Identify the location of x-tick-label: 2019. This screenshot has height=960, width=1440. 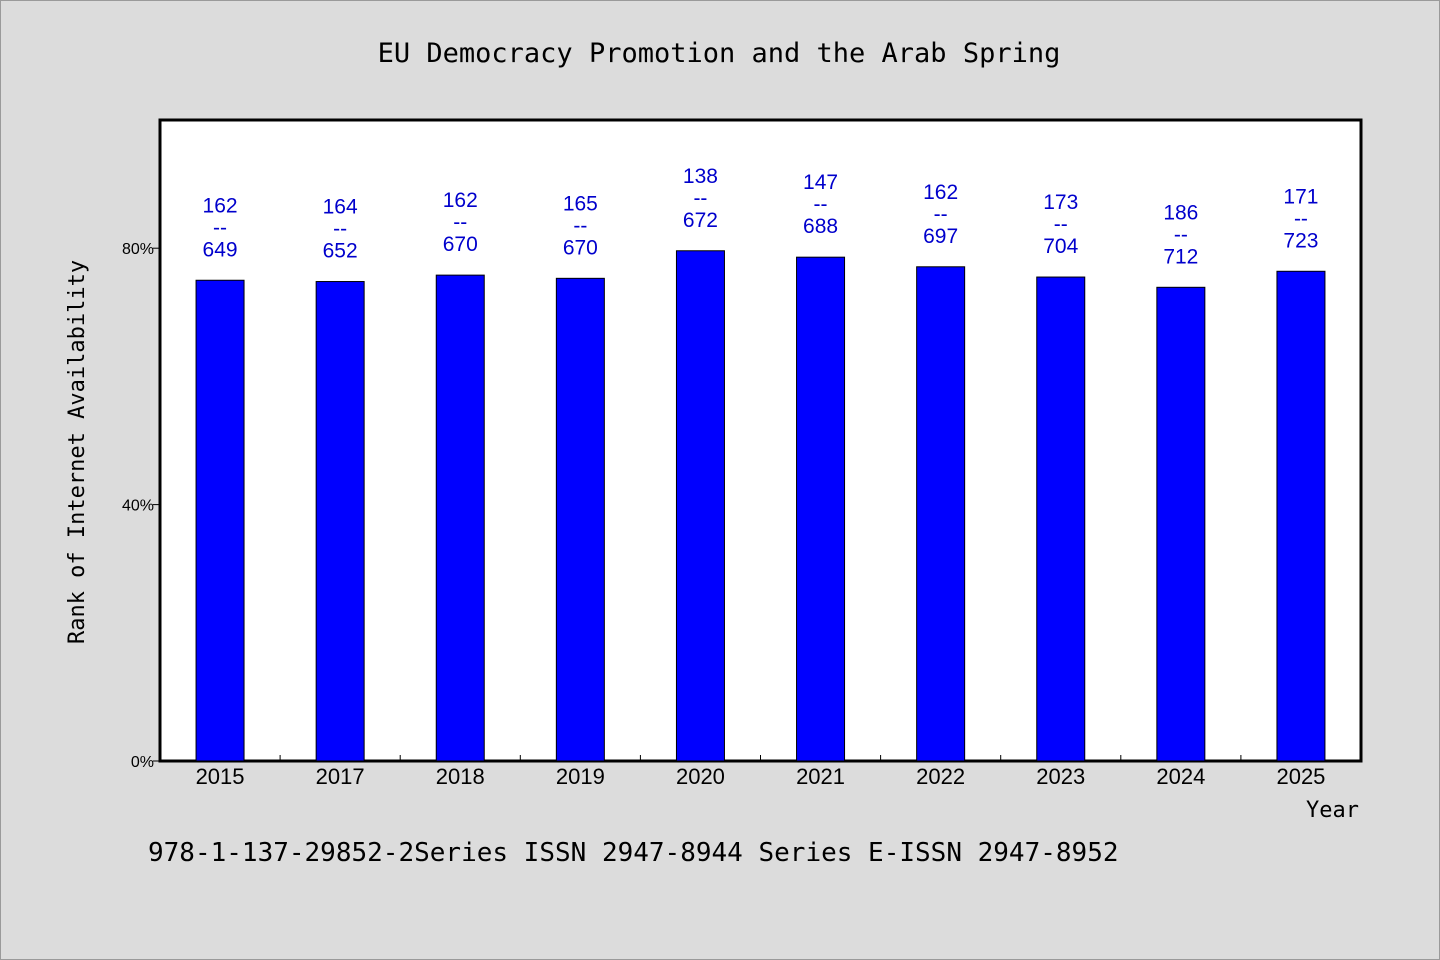
(580, 776).